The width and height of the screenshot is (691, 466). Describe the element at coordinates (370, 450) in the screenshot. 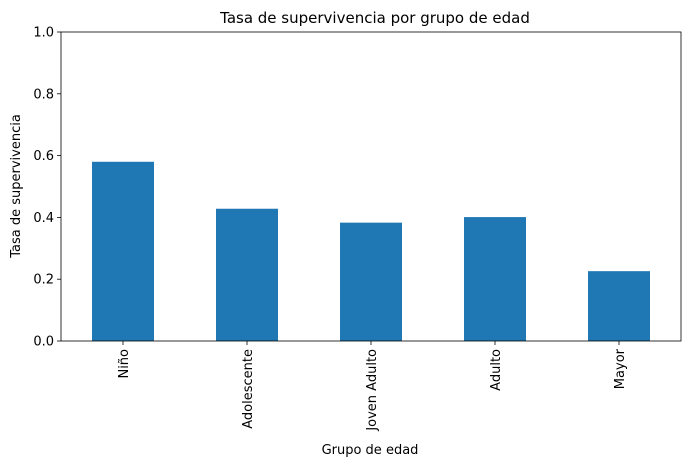

I see `x-axis-label: Grupo de edad` at that location.